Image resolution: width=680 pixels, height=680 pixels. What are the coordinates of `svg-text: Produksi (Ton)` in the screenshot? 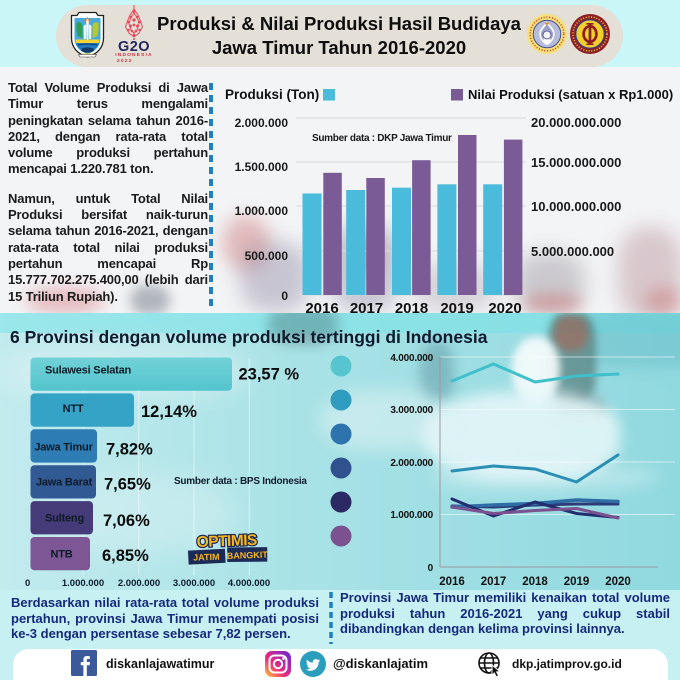 It's located at (272, 94).